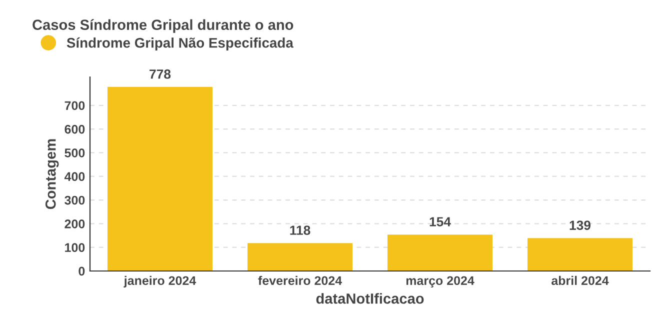  Describe the element at coordinates (163, 26) in the screenshot. I see `chart-title: Casos Síndrome Gripal durante o ano` at that location.